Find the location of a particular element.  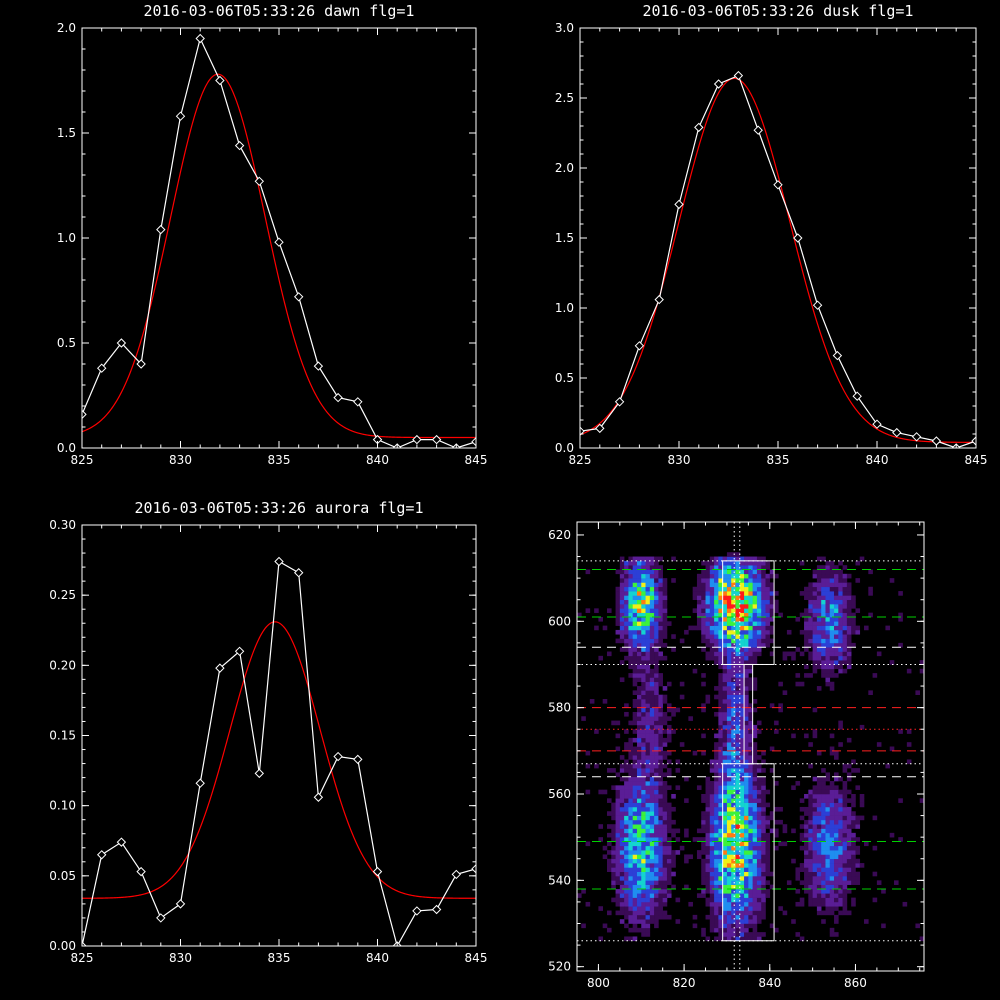

x-tick-label: 840 is located at coordinates (769, 983).